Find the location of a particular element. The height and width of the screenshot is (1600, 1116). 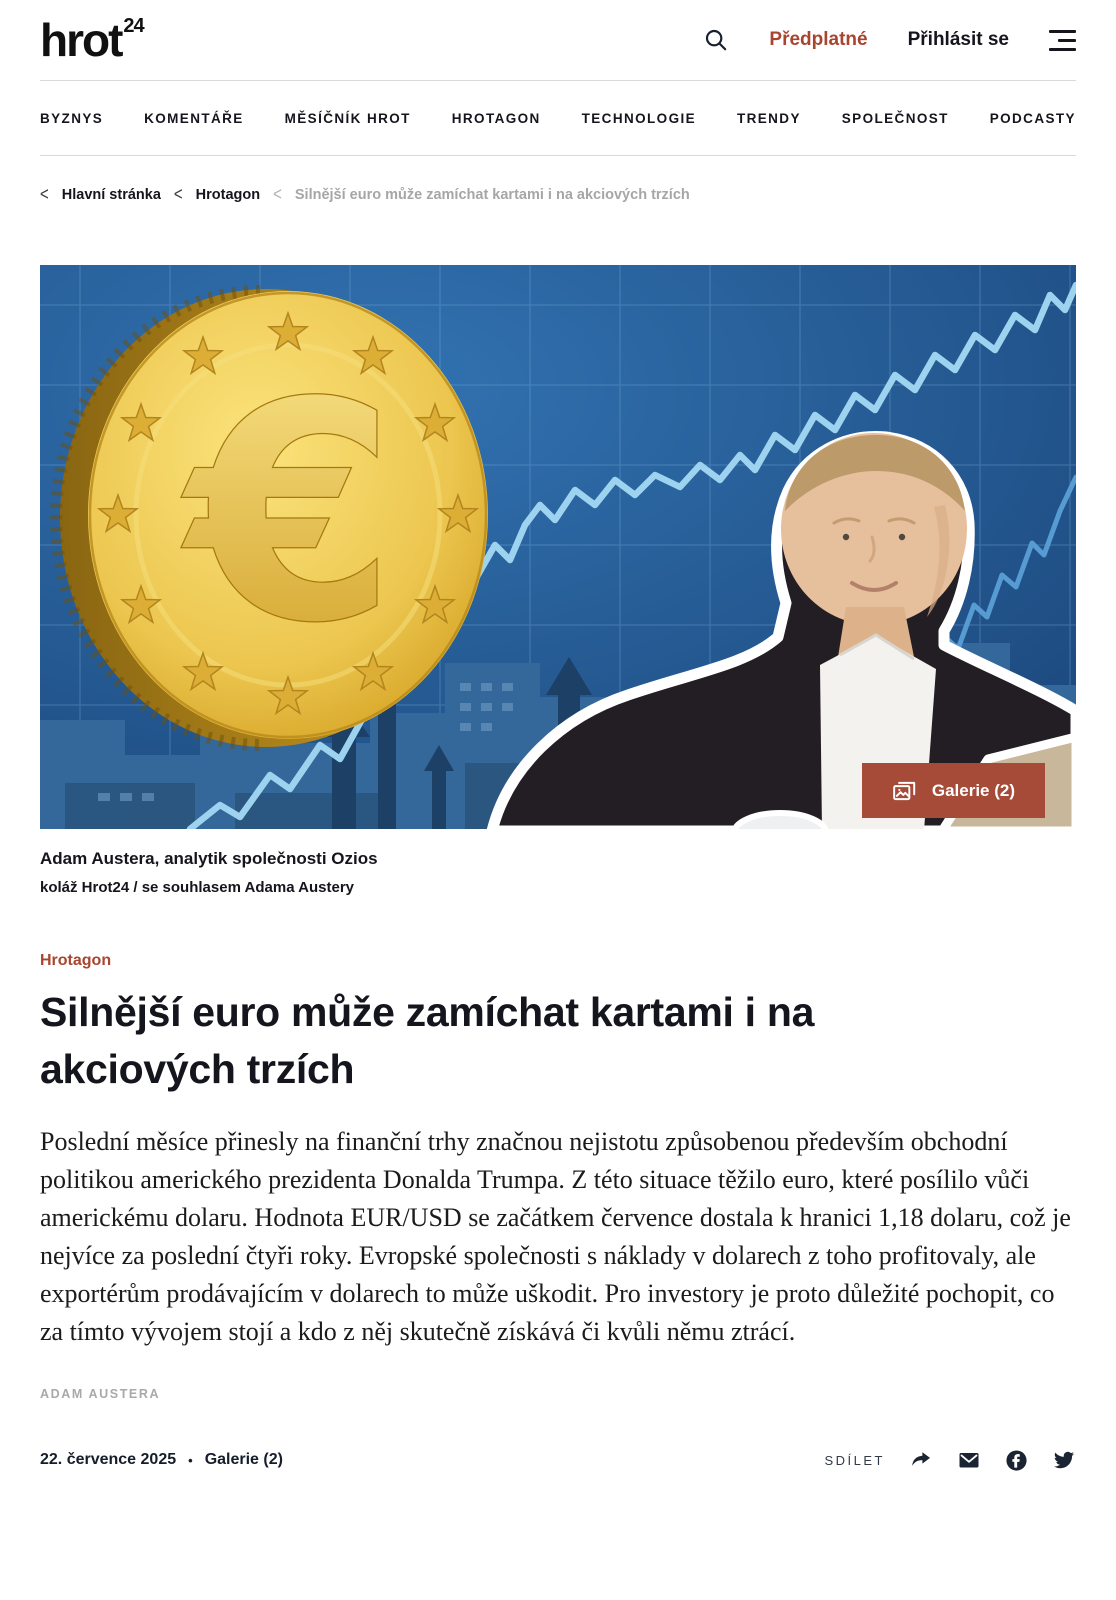

nav-item-trendy: TRENDY is located at coordinates (768, 118).